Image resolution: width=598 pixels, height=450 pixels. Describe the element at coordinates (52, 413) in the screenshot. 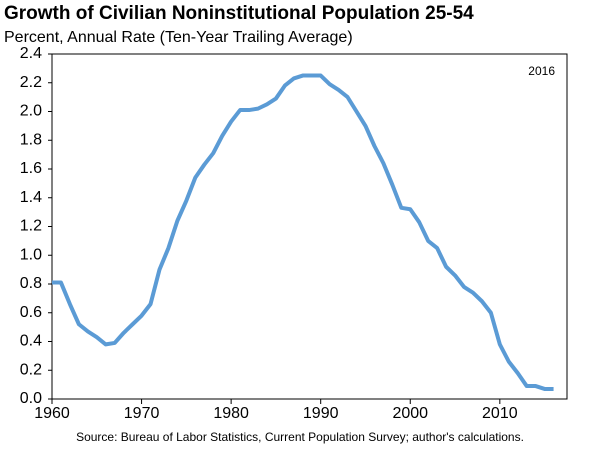

I see `x-tick-label: 1960` at that location.